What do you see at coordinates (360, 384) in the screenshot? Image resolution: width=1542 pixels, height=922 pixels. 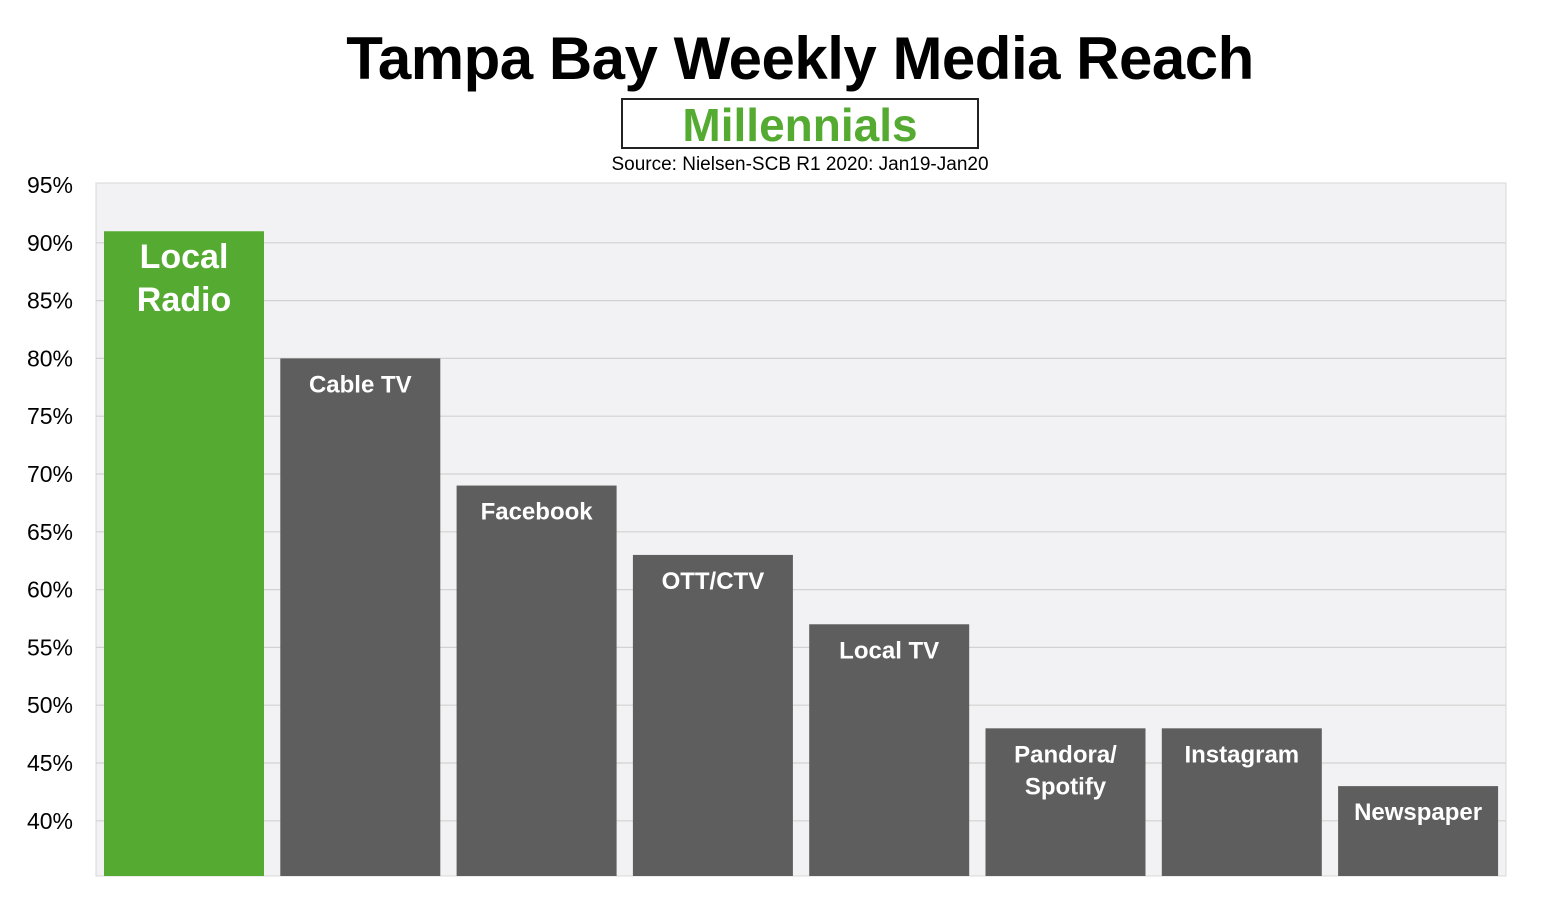 I see `bar-label: Cable TV` at bounding box center [360, 384].